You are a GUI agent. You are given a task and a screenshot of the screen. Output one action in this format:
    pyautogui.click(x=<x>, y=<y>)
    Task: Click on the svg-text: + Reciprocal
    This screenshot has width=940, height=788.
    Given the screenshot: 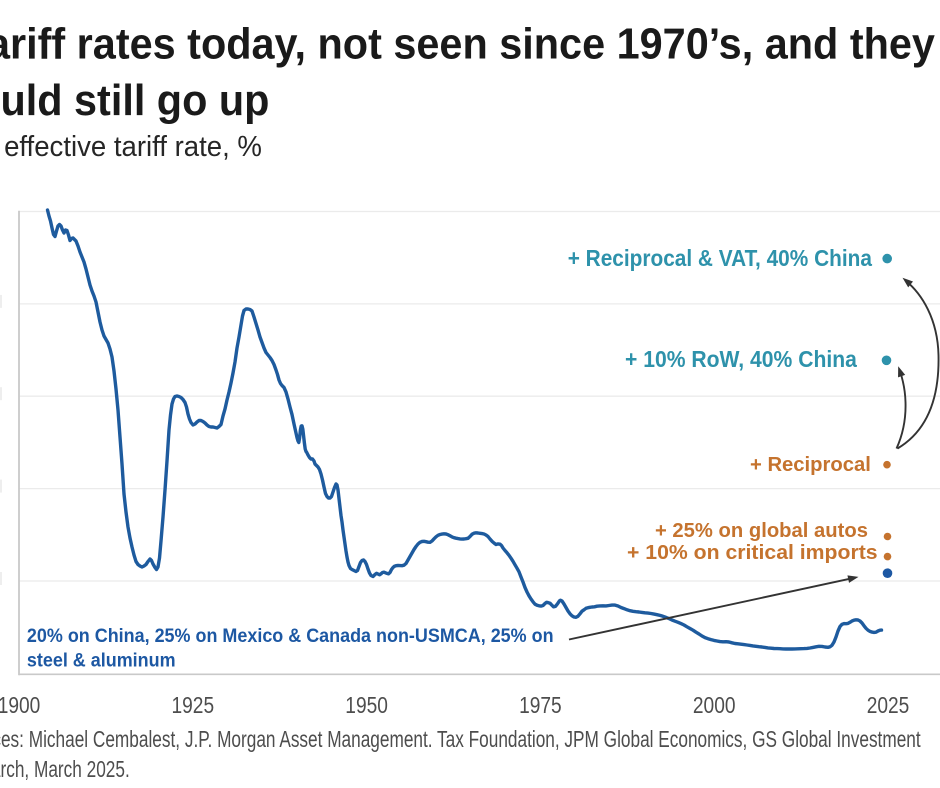 What is the action you would take?
    pyautogui.click(x=810, y=465)
    